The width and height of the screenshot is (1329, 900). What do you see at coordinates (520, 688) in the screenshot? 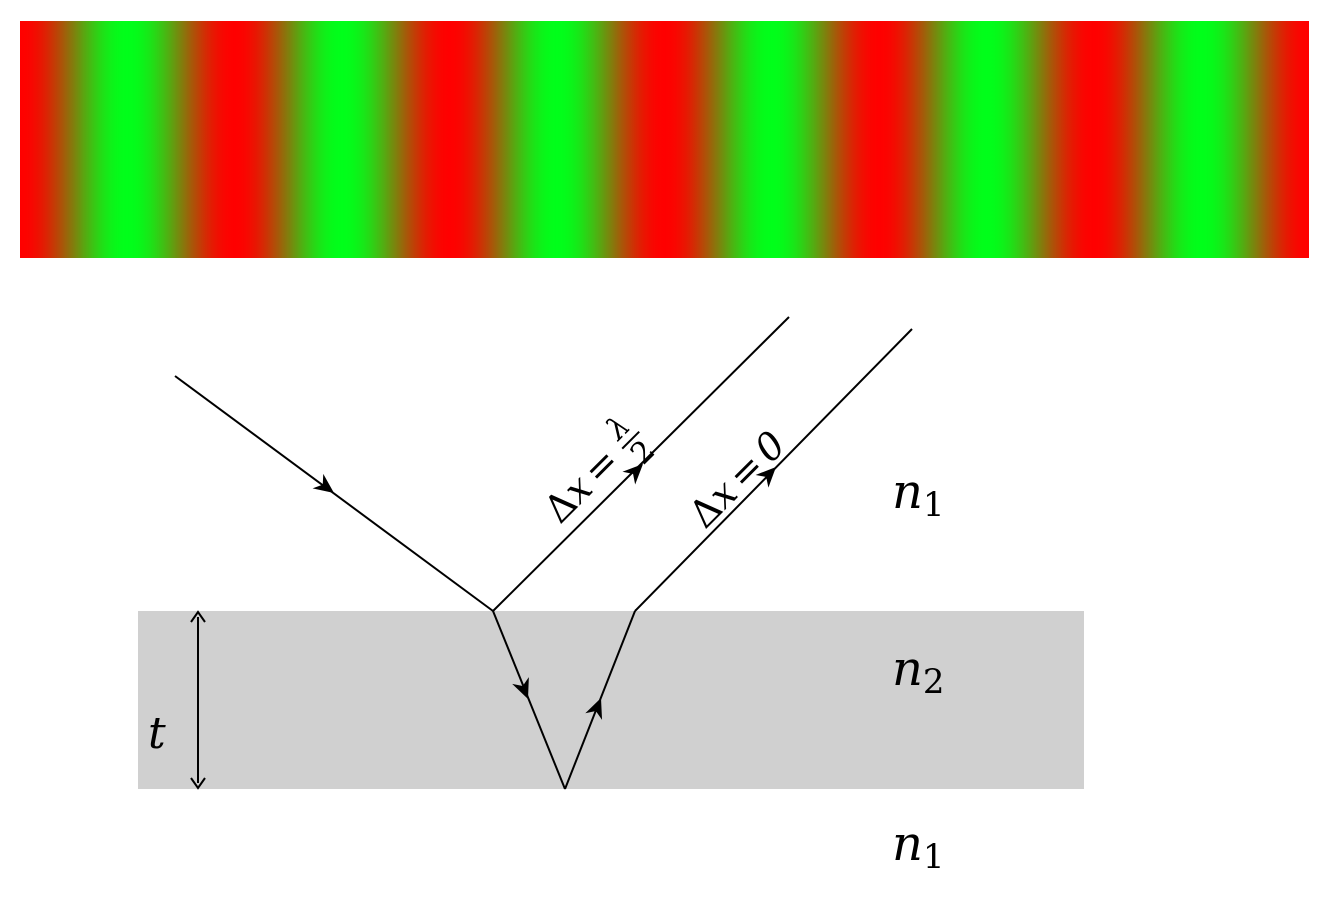
I see `refracted-ray-down-arrow-icon` at bounding box center [520, 688].